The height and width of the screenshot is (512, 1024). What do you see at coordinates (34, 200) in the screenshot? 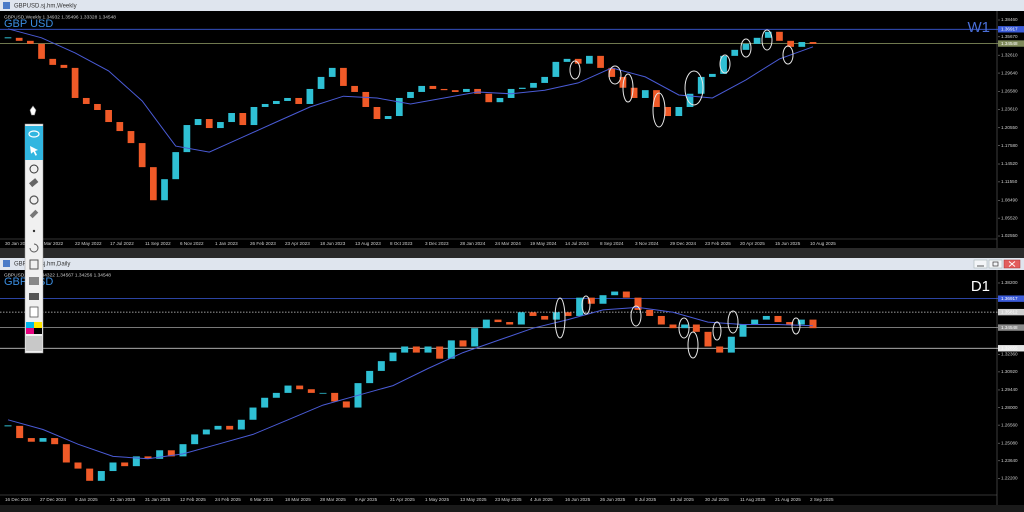
I see `circle-tool` at bounding box center [34, 200].